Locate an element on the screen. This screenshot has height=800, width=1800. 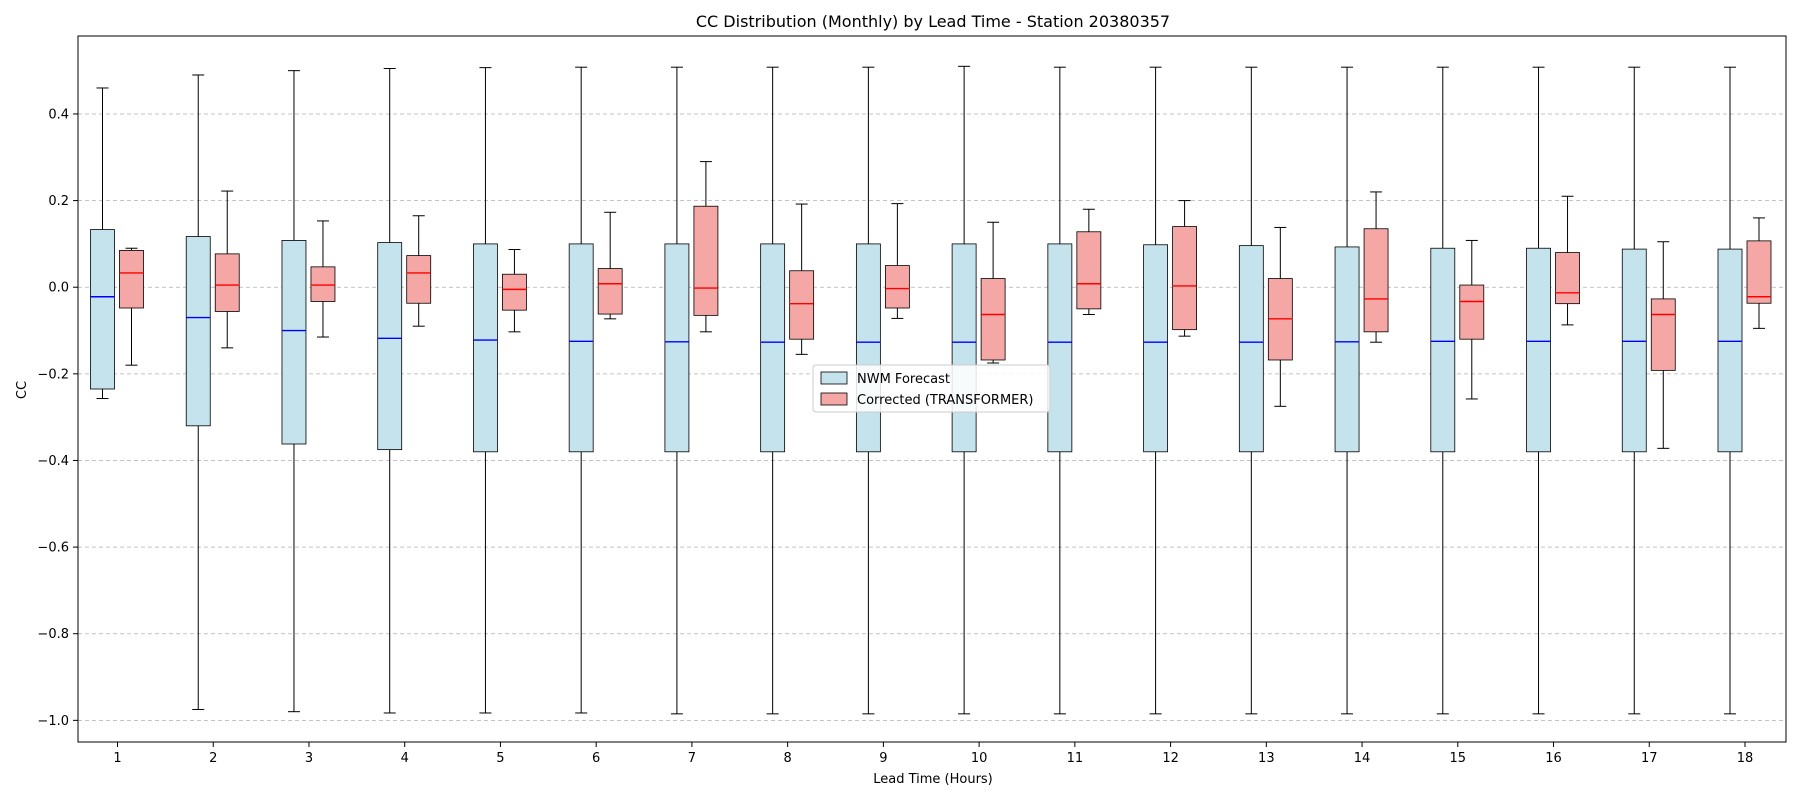
x-tick-label: 4 is located at coordinates (405, 758).